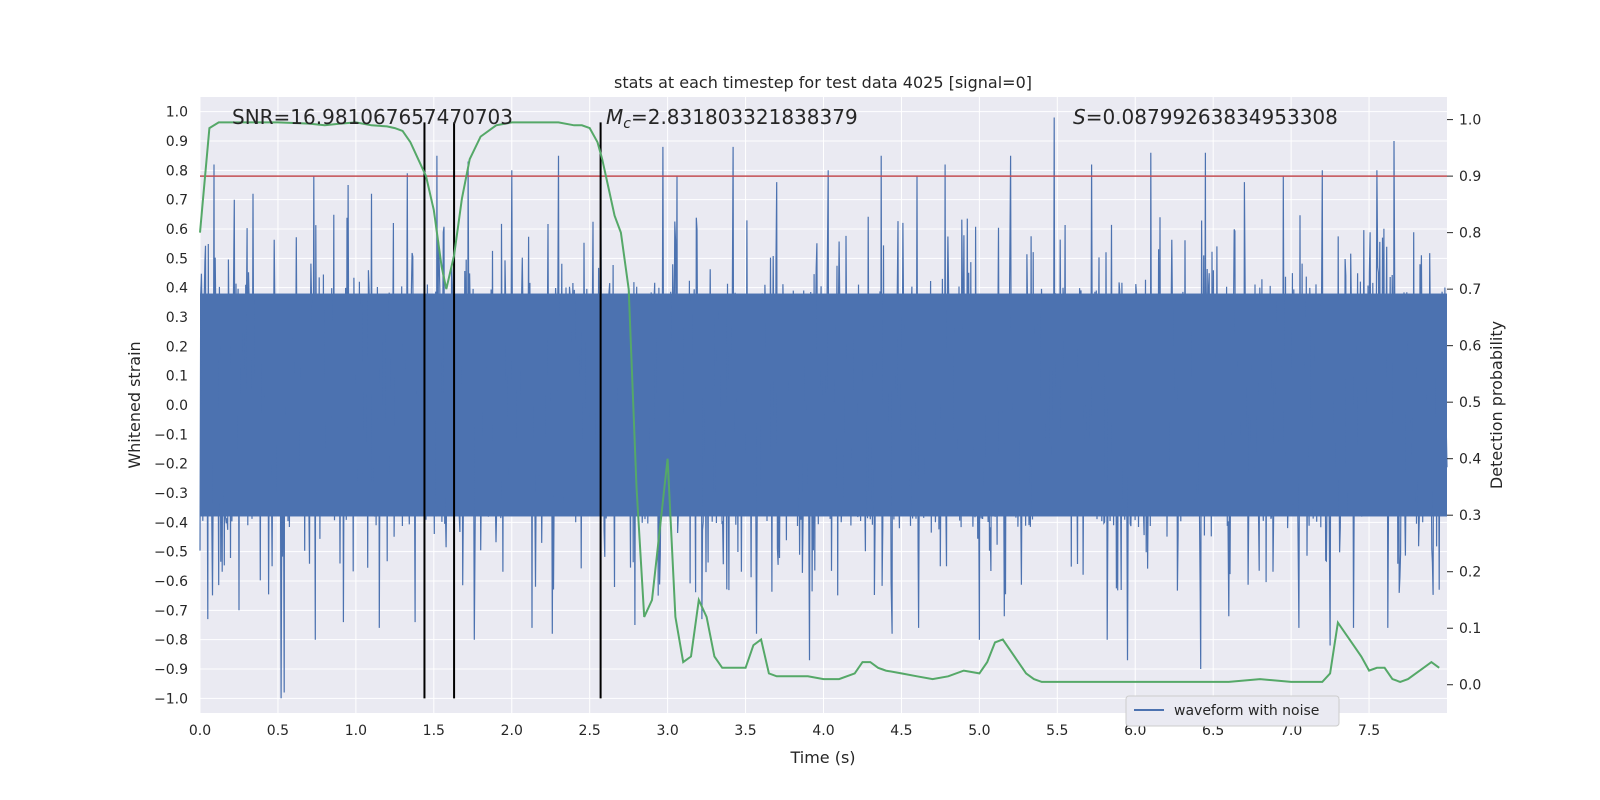 Image resolution: width=1600 pixels, height=800 pixels. I want to click on x-axis-label: Time (s), so click(822, 757).